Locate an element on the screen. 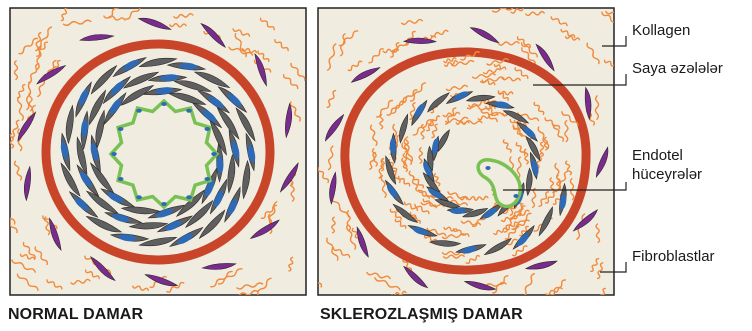 Image resolution: width=752 pixels, height=331 pixels. fibroblasts-label: Fibroblastlar is located at coordinates (673, 256).